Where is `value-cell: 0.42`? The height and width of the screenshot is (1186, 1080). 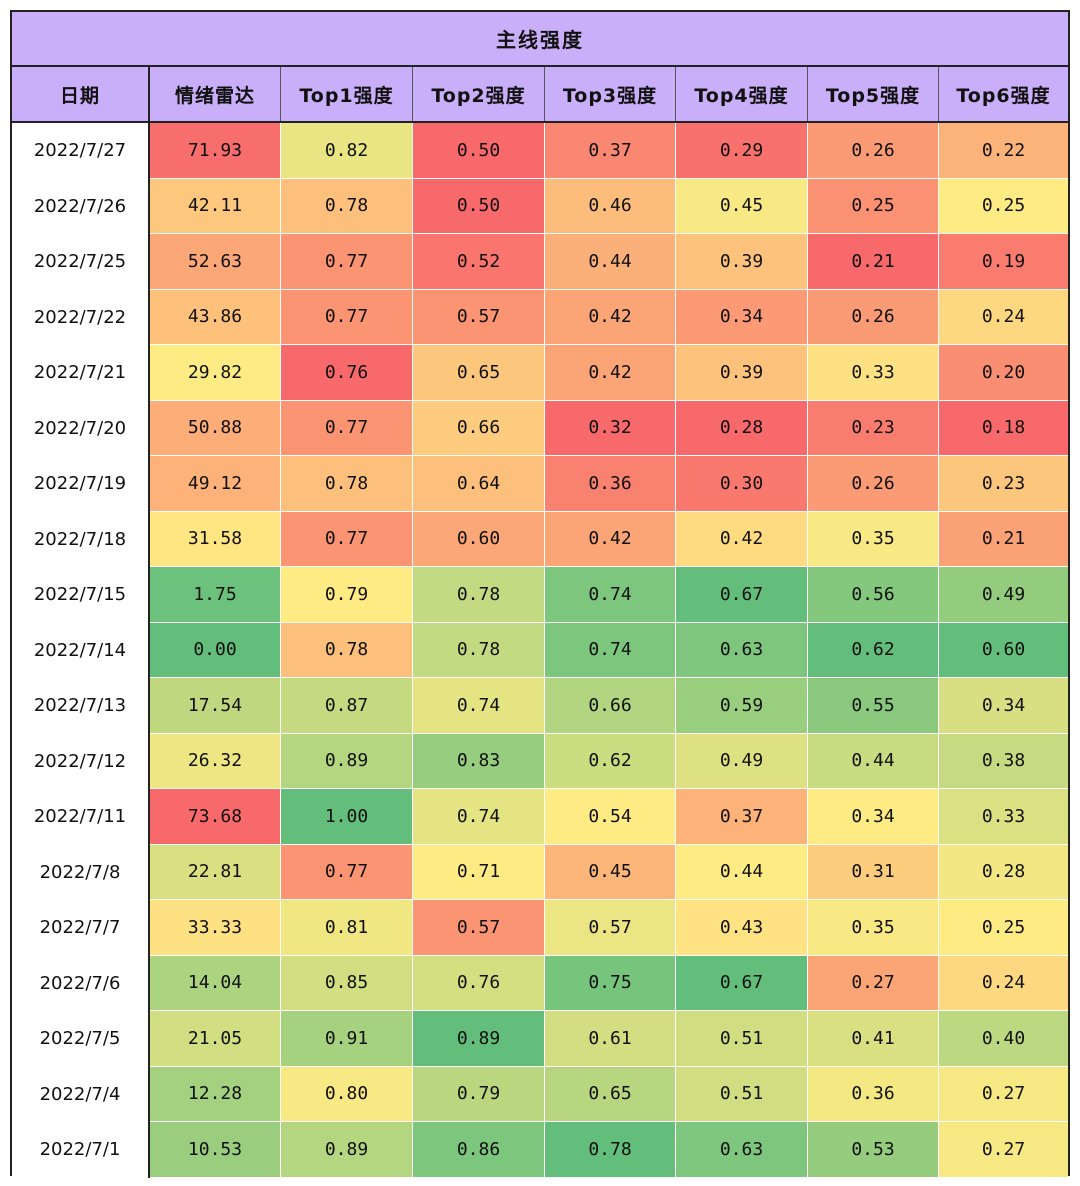
value-cell: 0.42 is located at coordinates (610, 539).